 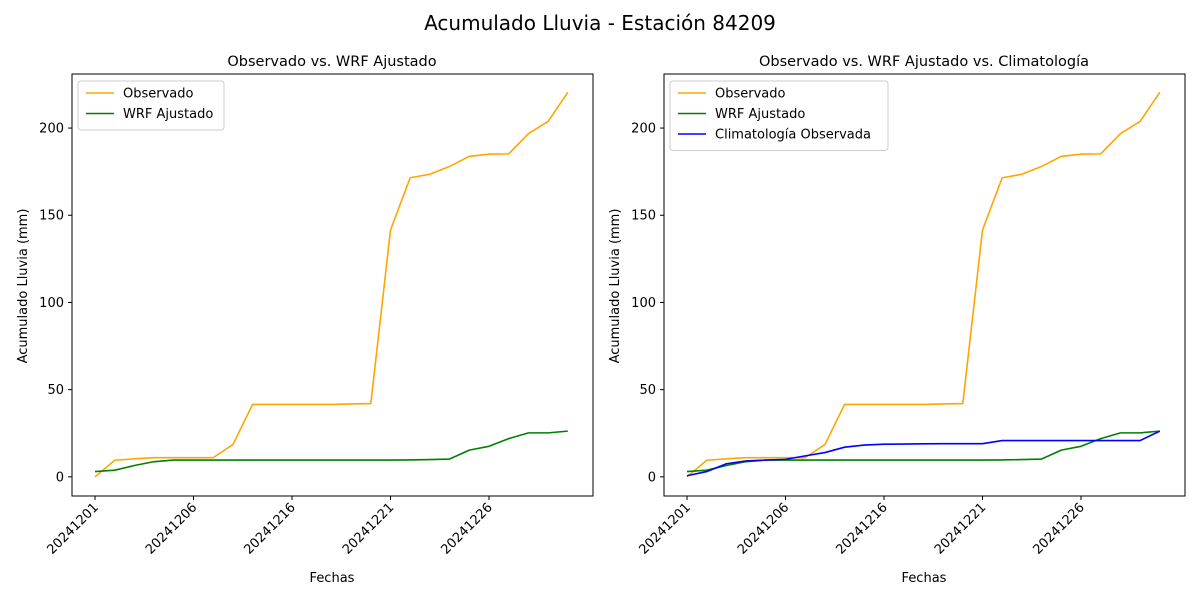 I want to click on right-xtick-label-1: 20241206, so click(x=763, y=528).